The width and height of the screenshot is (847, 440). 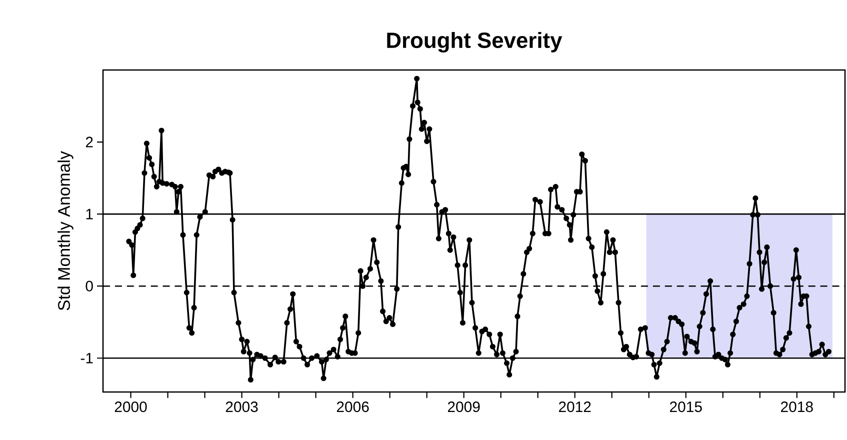 What do you see at coordinates (474, 42) in the screenshot?
I see `chart-title: Drought Severity` at bounding box center [474, 42].